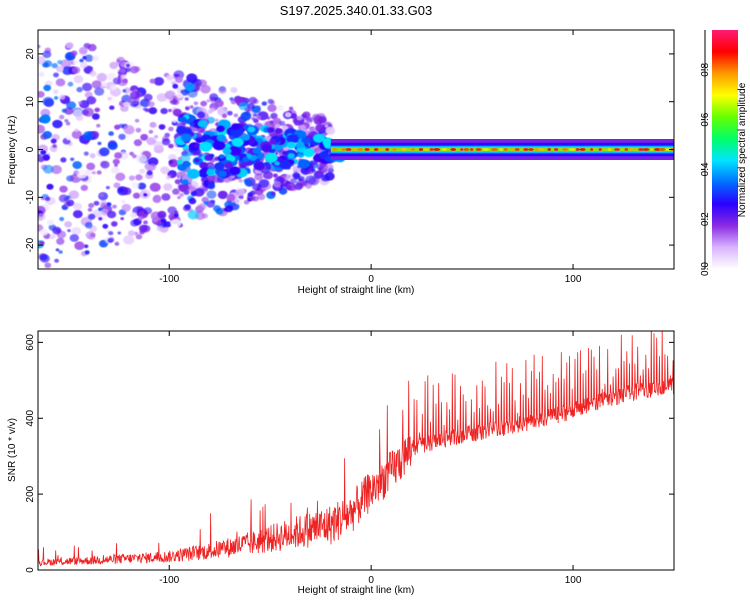 This screenshot has height=600, width=750. What do you see at coordinates (742, 149) in the screenshot?
I see `colorbar-label: Normalized spectral amplitude` at bounding box center [742, 149].